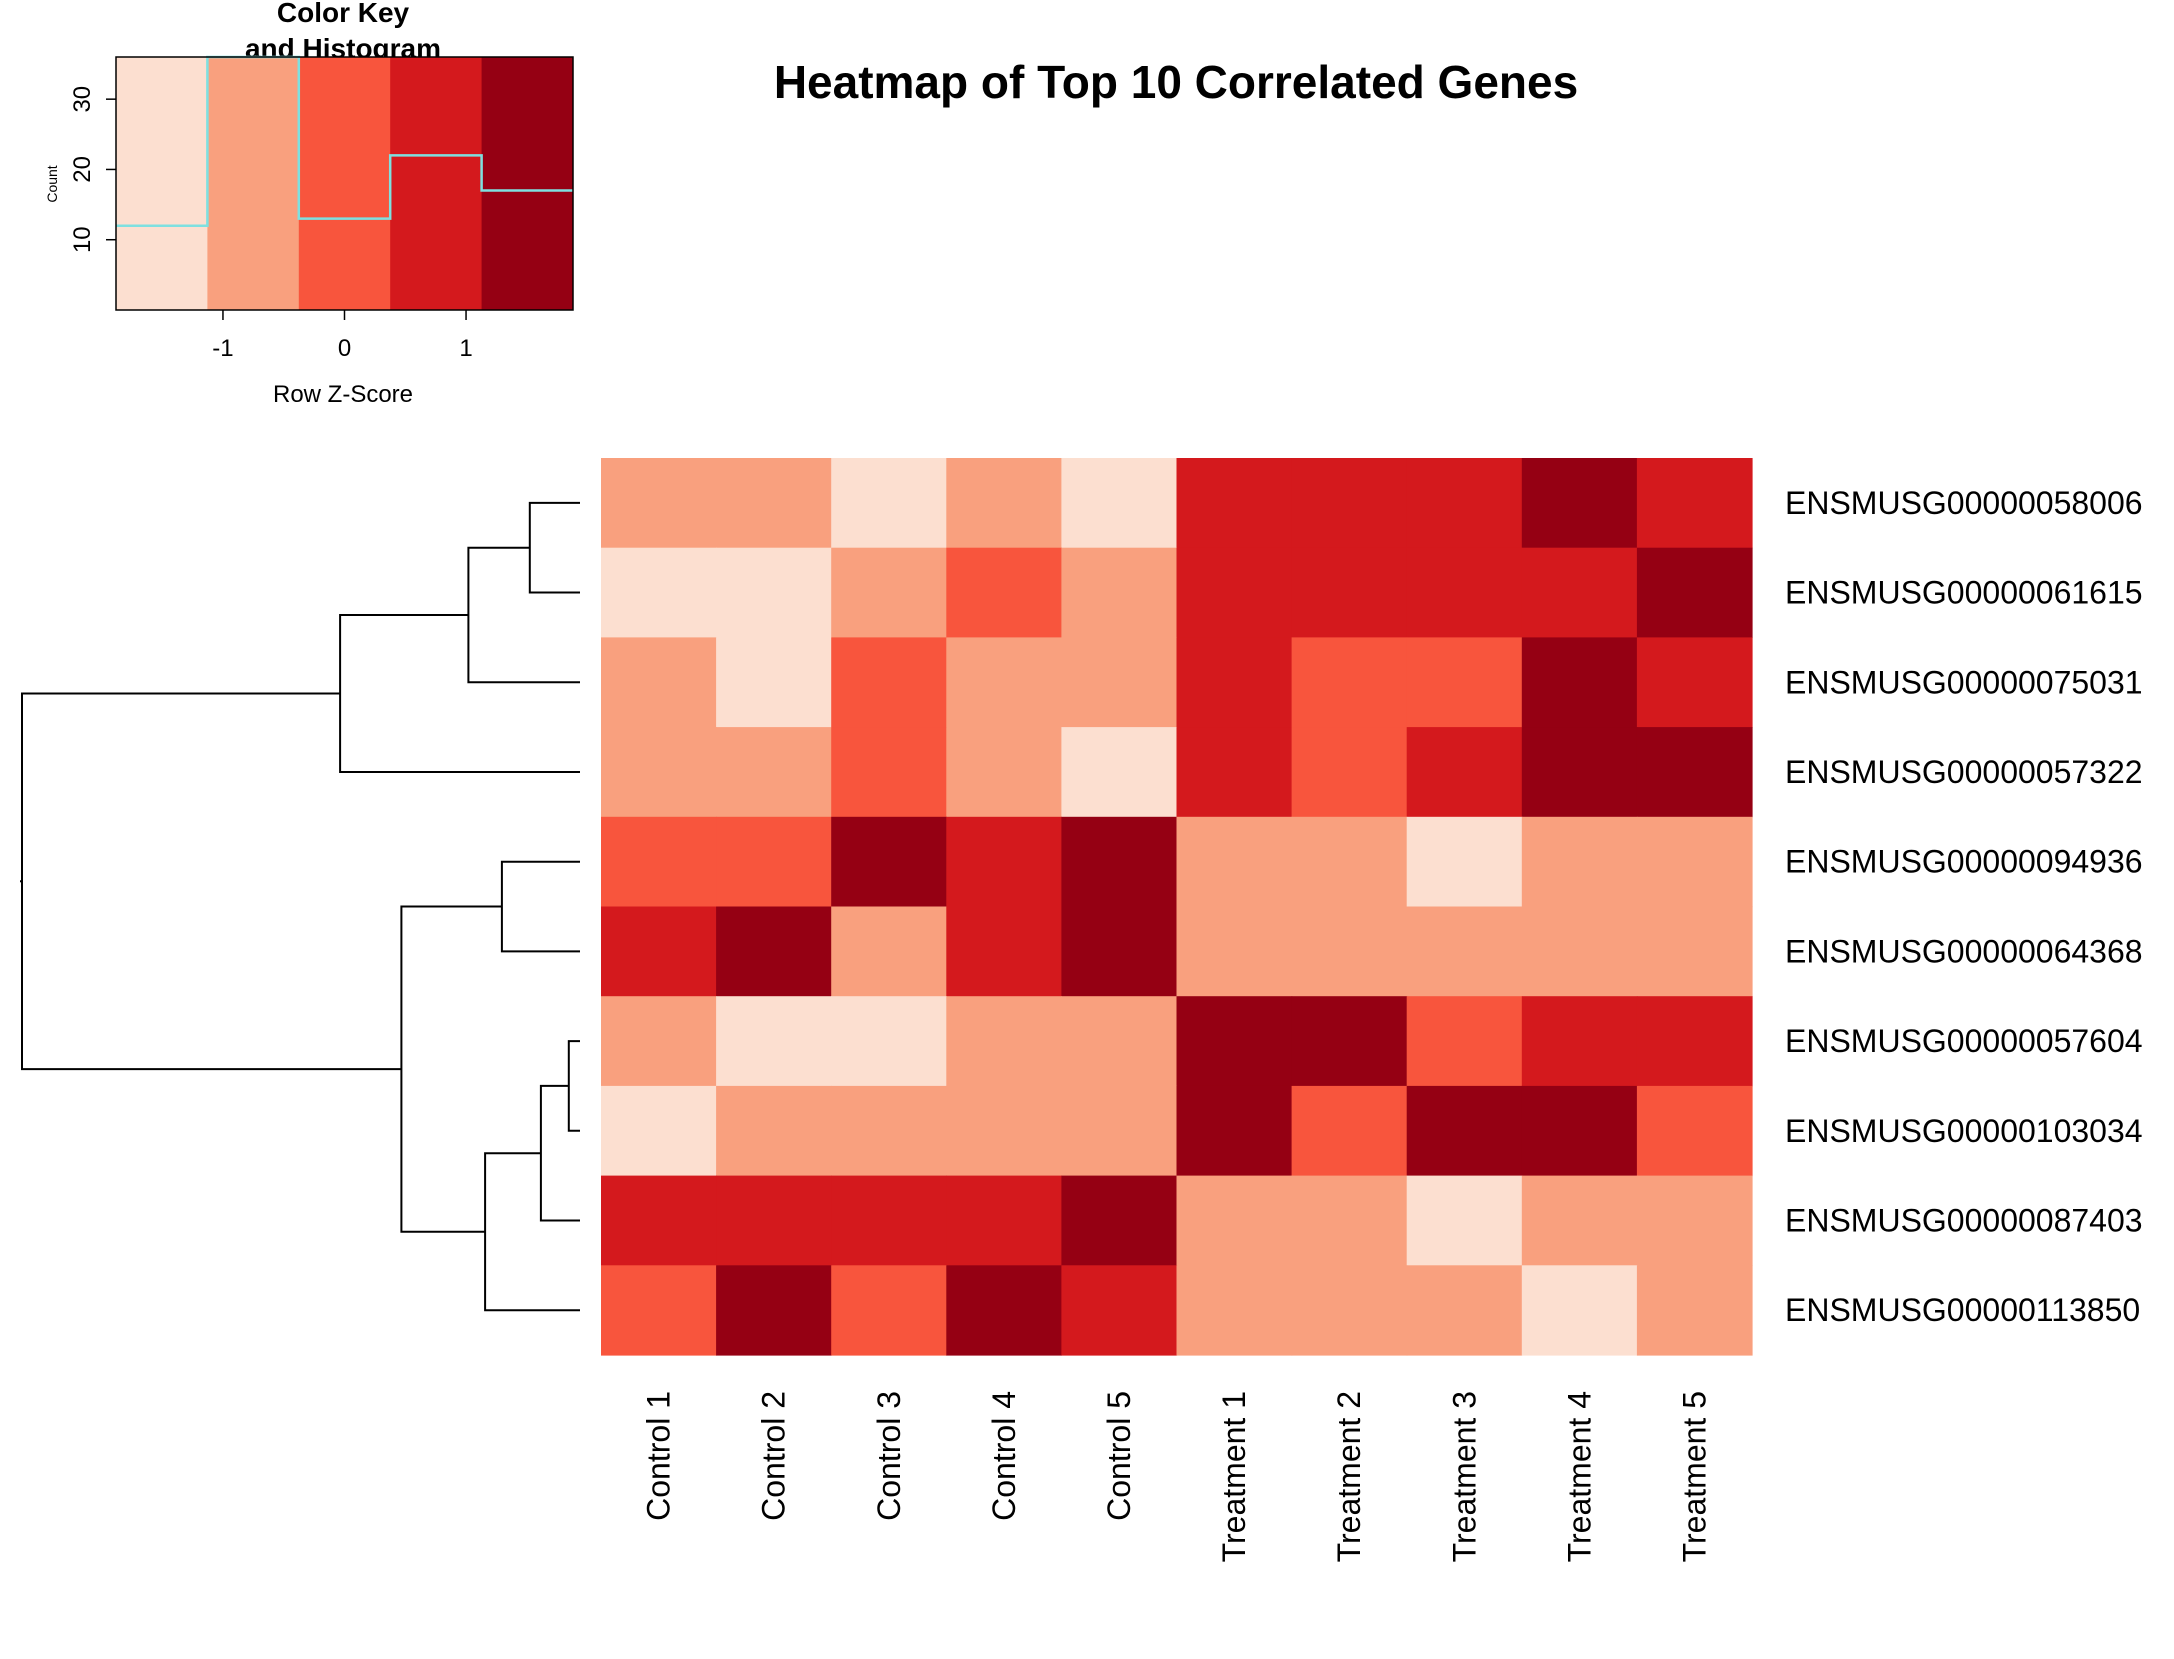 This screenshot has height=1659, width=2174. I want to click on row-label: ENSMUSG00000061615, so click(1964, 593).